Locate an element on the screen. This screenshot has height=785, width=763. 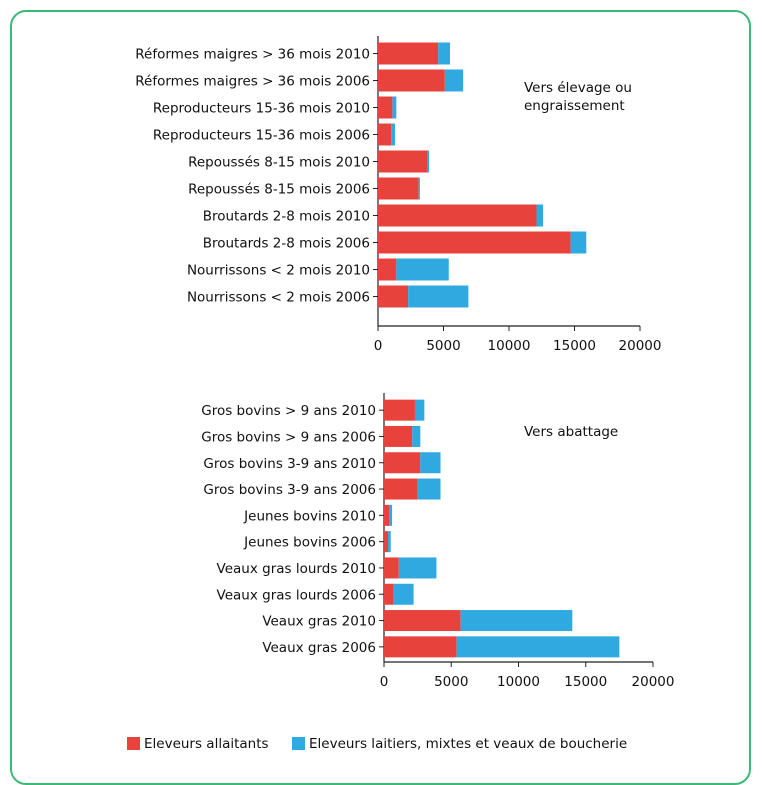
category-label: Jeunes bovins 2006 is located at coordinates (309, 543).